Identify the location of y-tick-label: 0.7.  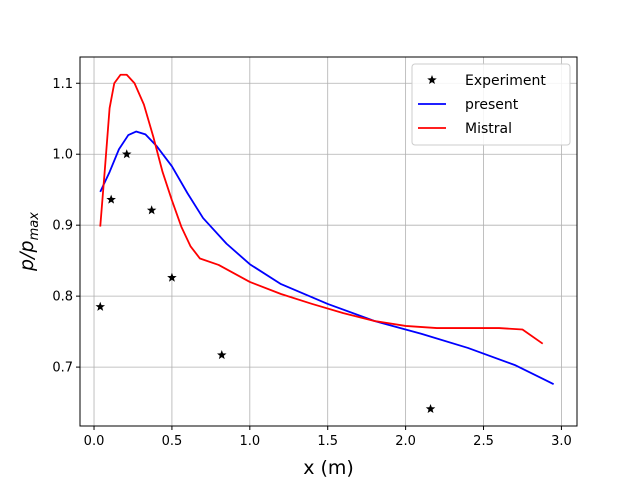
(62, 368).